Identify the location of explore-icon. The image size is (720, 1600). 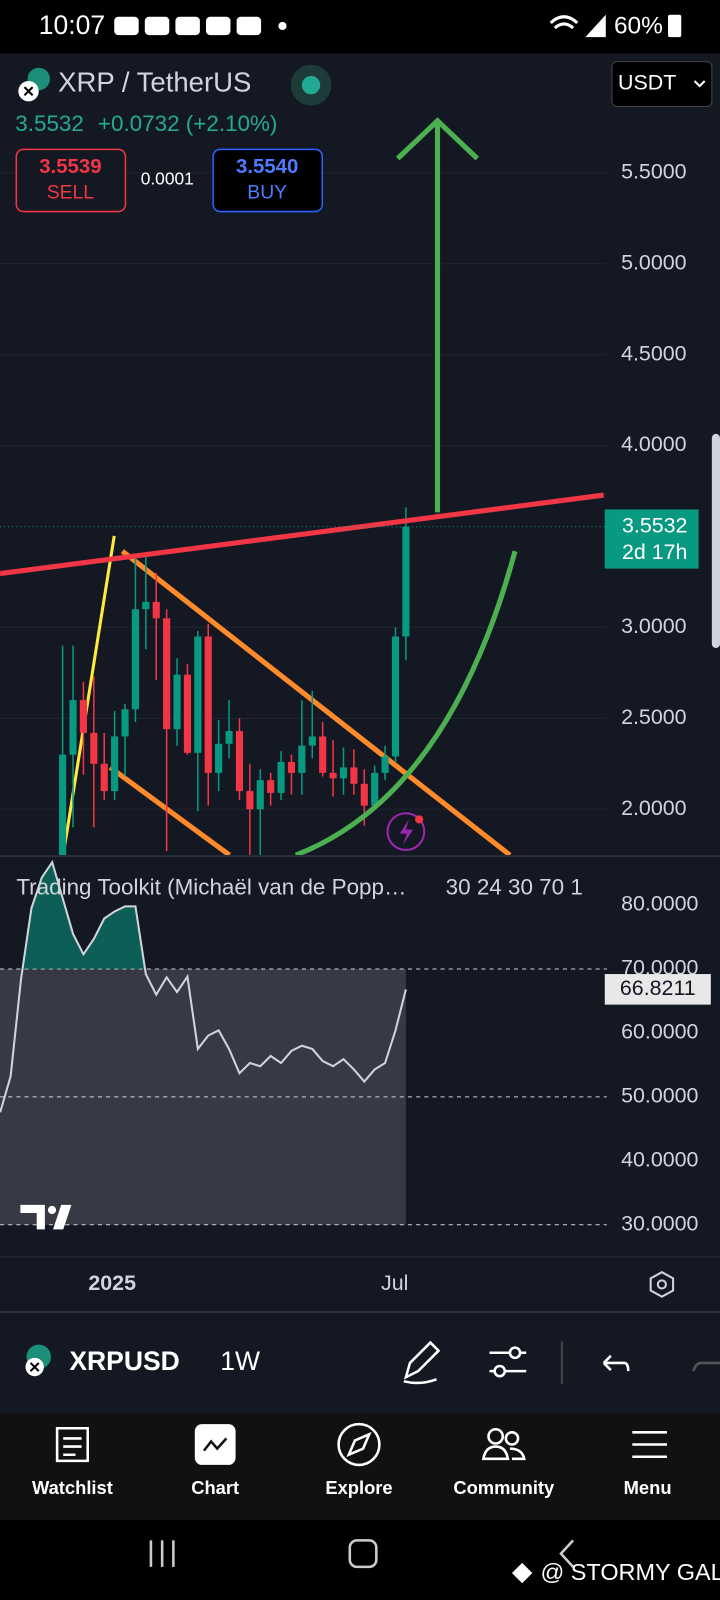
(359, 1444).